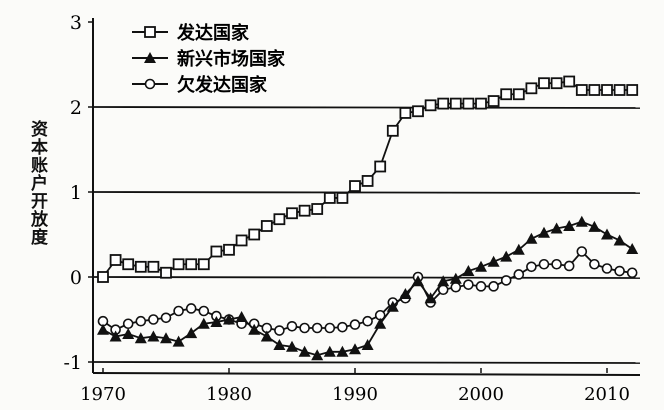  Describe the element at coordinates (76, 278) in the screenshot. I see `y-tick-label: 0` at that location.